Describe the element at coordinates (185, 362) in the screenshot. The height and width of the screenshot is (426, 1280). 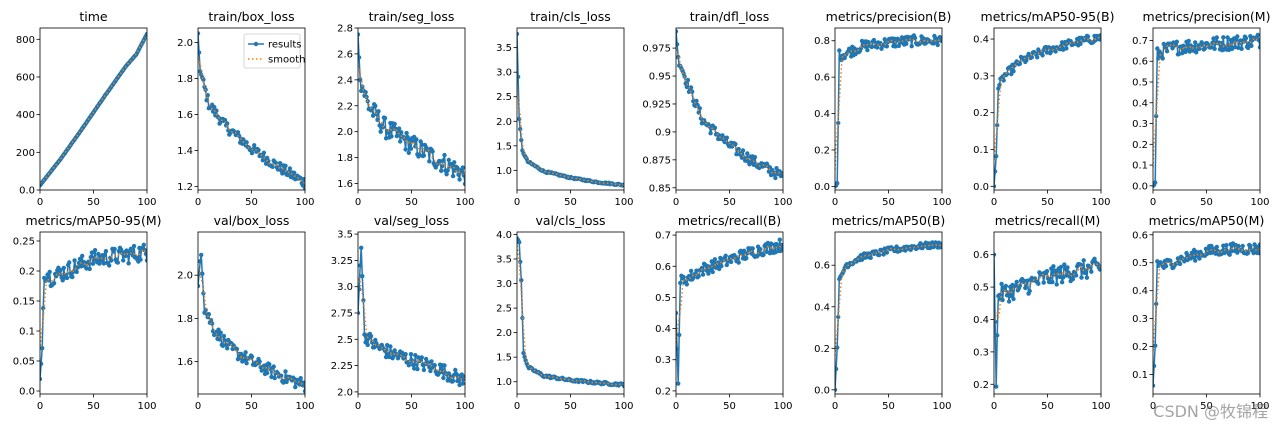
I see `y-tick-label: 1.6` at that location.